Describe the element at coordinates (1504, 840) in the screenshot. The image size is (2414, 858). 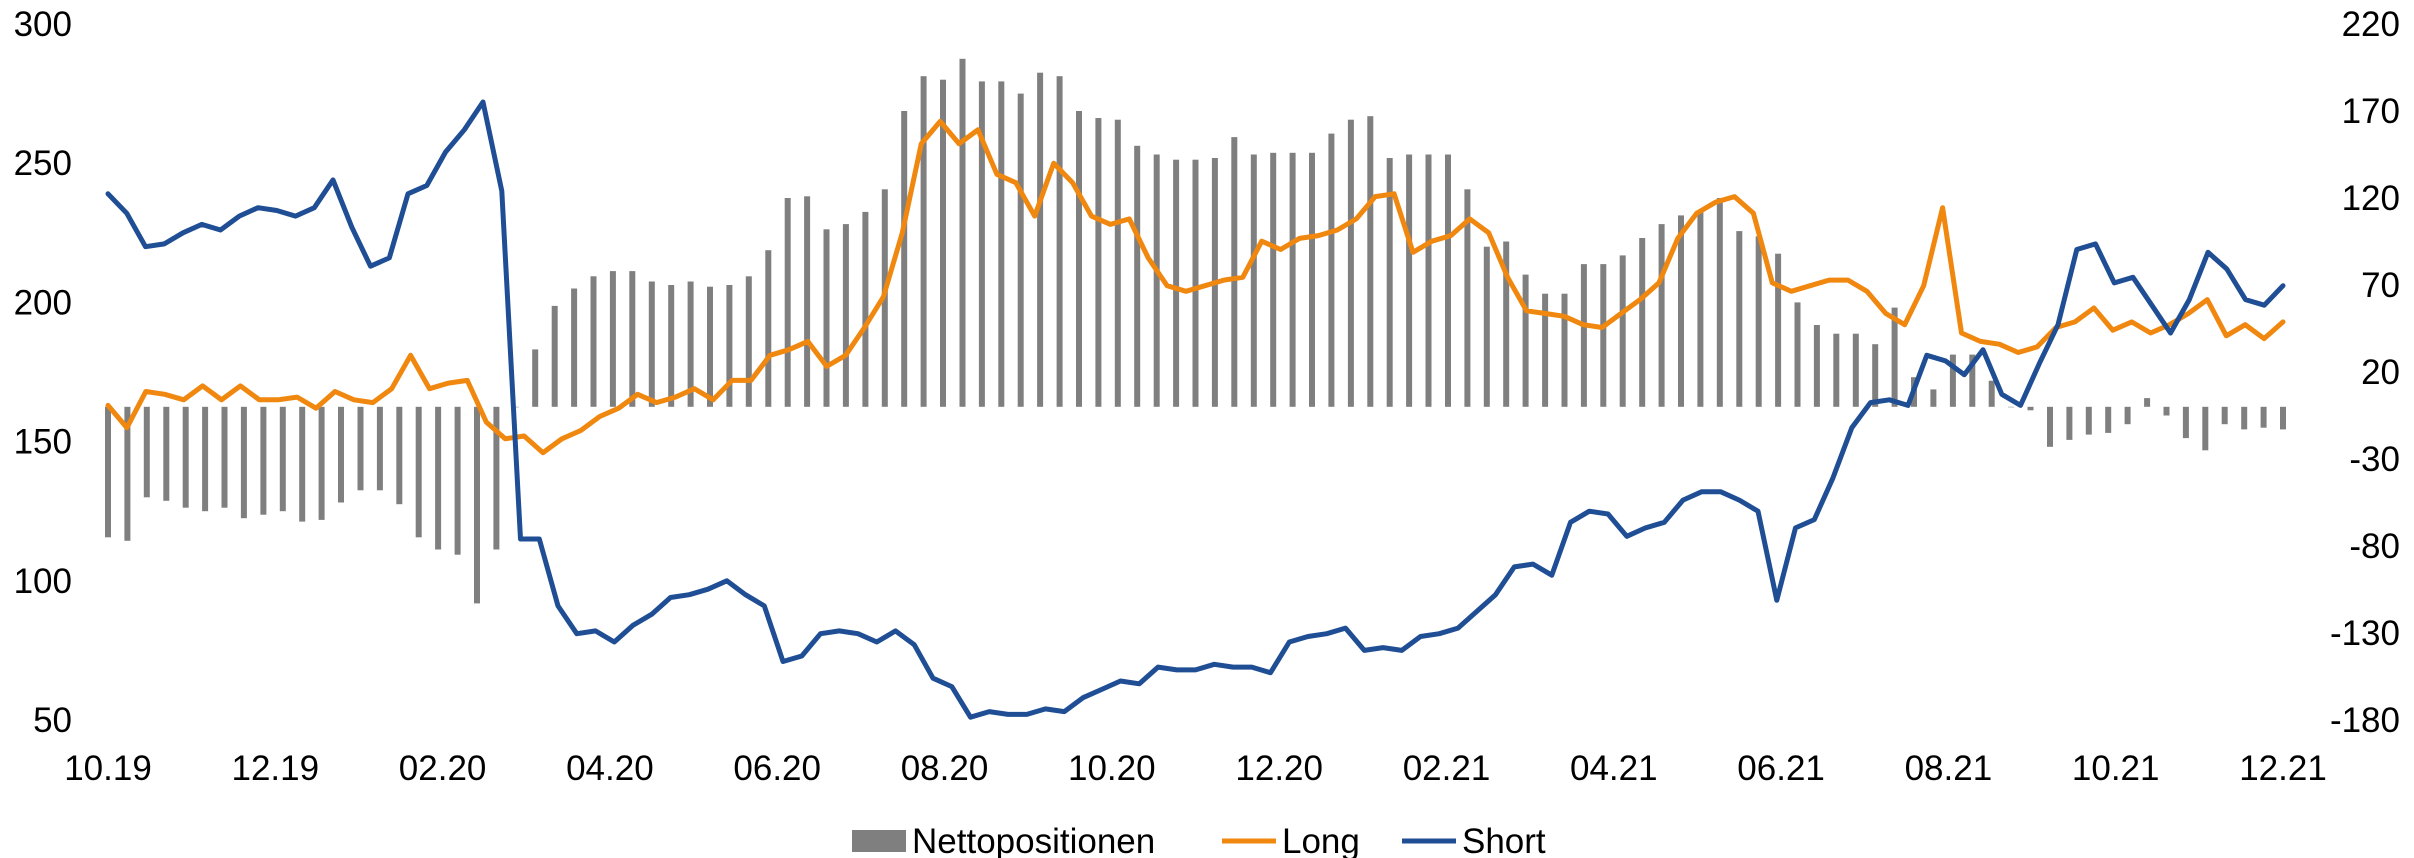
I see `legend-label-short: Short` at that location.